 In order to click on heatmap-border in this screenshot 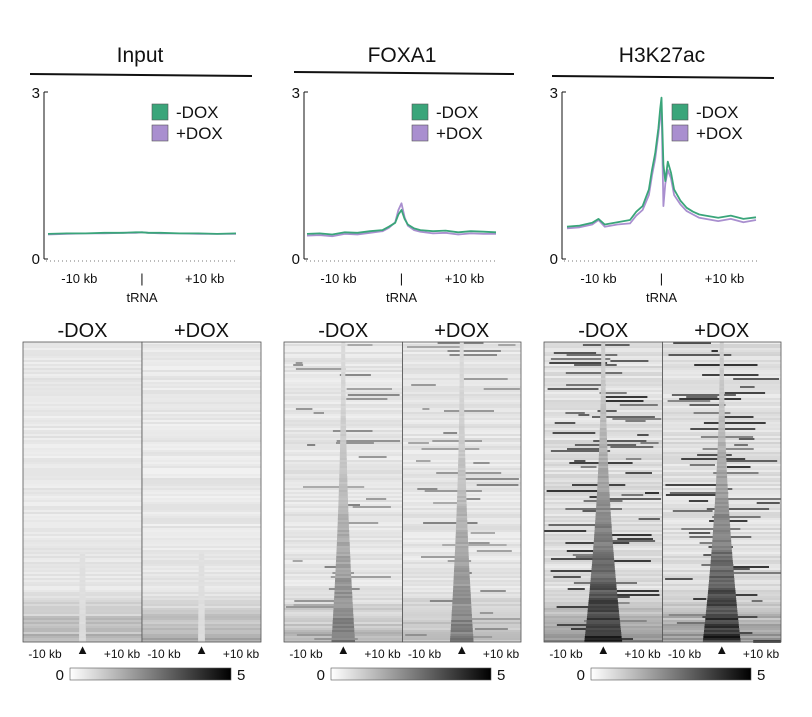, I will do `click(722, 492)`.